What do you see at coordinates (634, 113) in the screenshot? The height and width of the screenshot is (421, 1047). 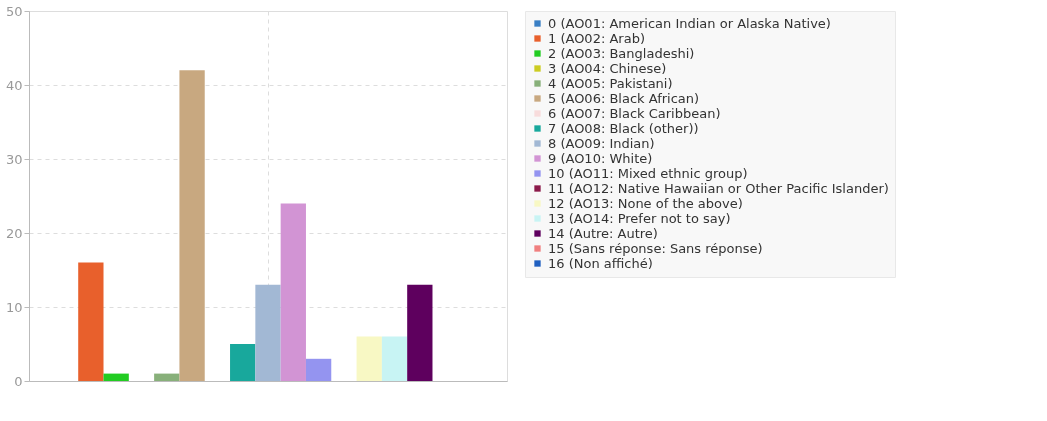 I see `legend-label: 6 (AO07: Black Caribbean)` at bounding box center [634, 113].